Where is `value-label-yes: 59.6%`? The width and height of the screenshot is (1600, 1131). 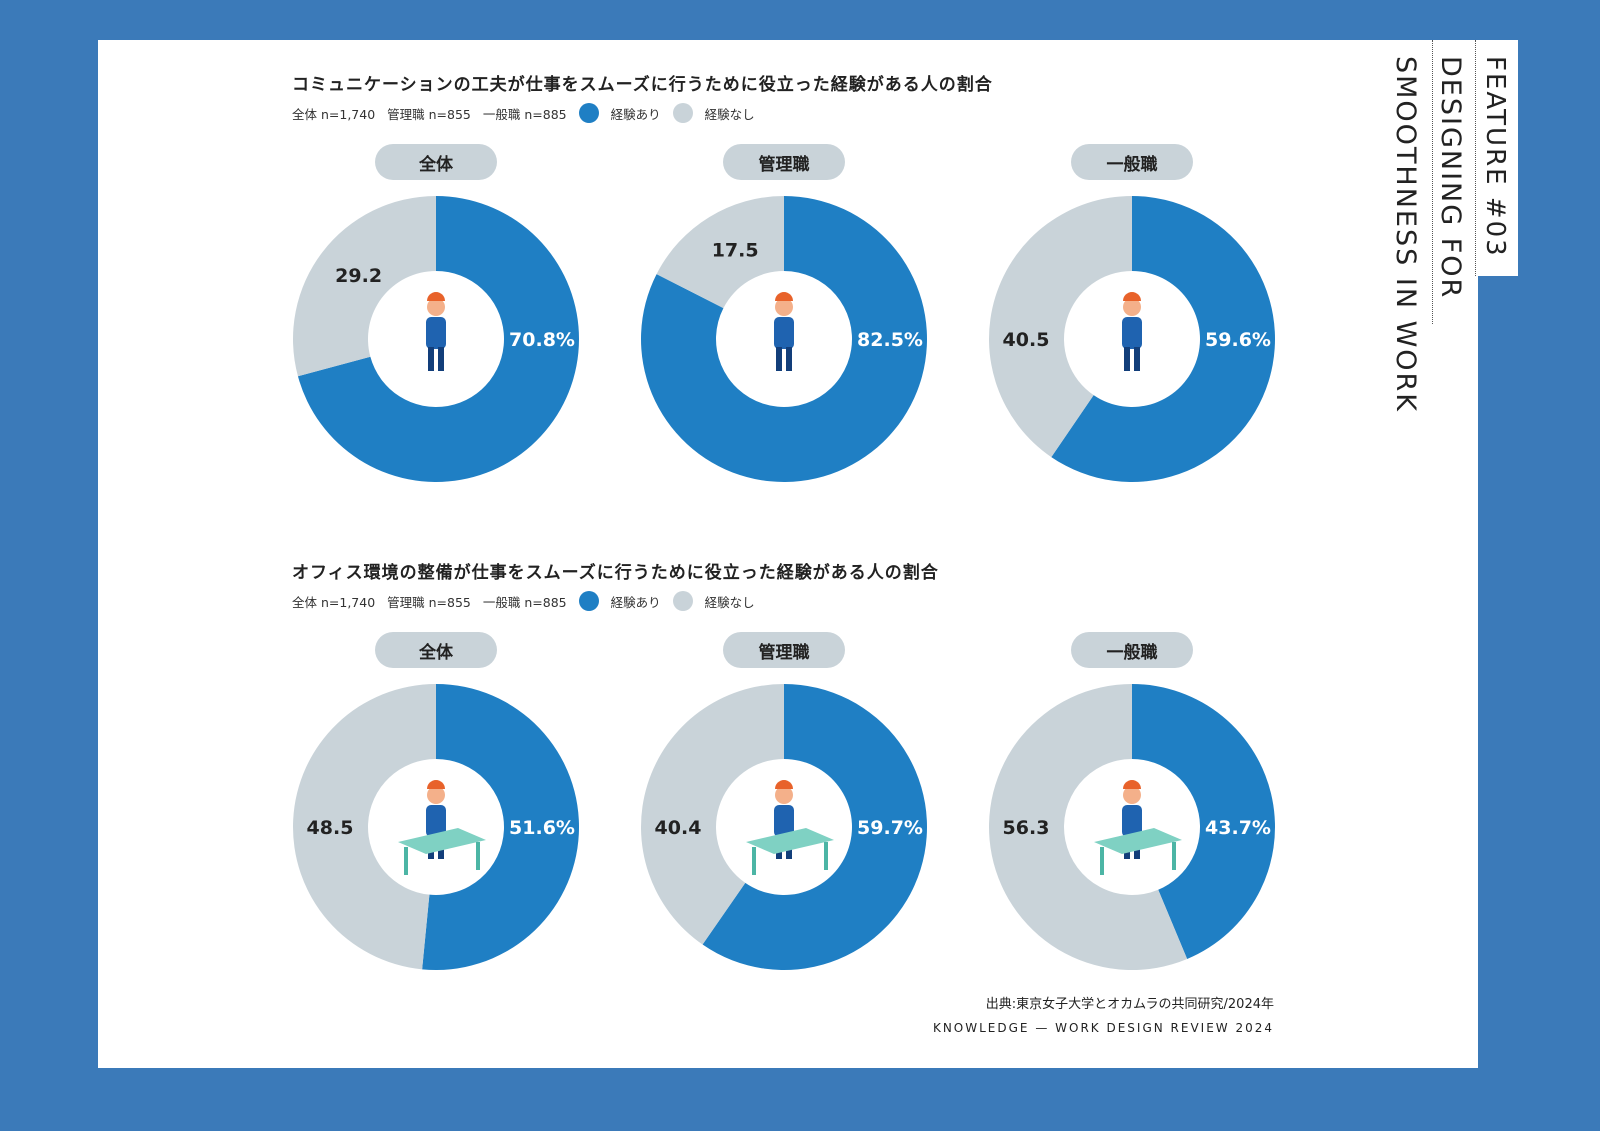
value-label-yes: 59.6% is located at coordinates (1238, 340).